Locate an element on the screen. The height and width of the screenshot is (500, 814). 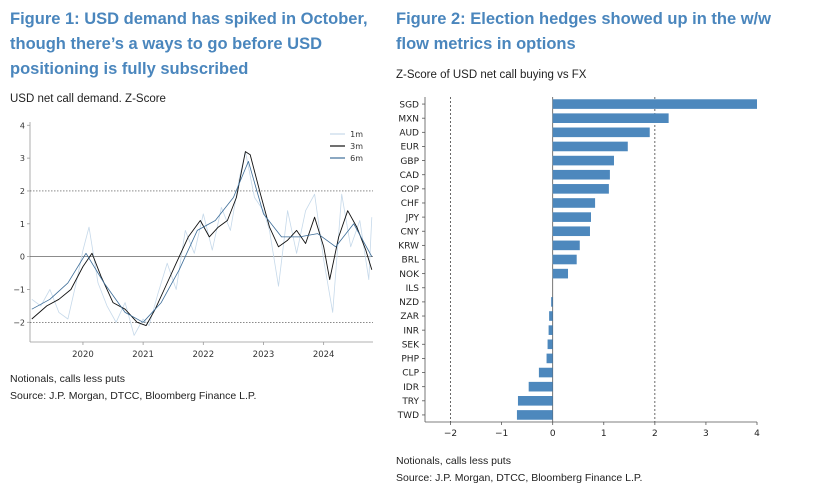
bar-inr is located at coordinates (550, 330).